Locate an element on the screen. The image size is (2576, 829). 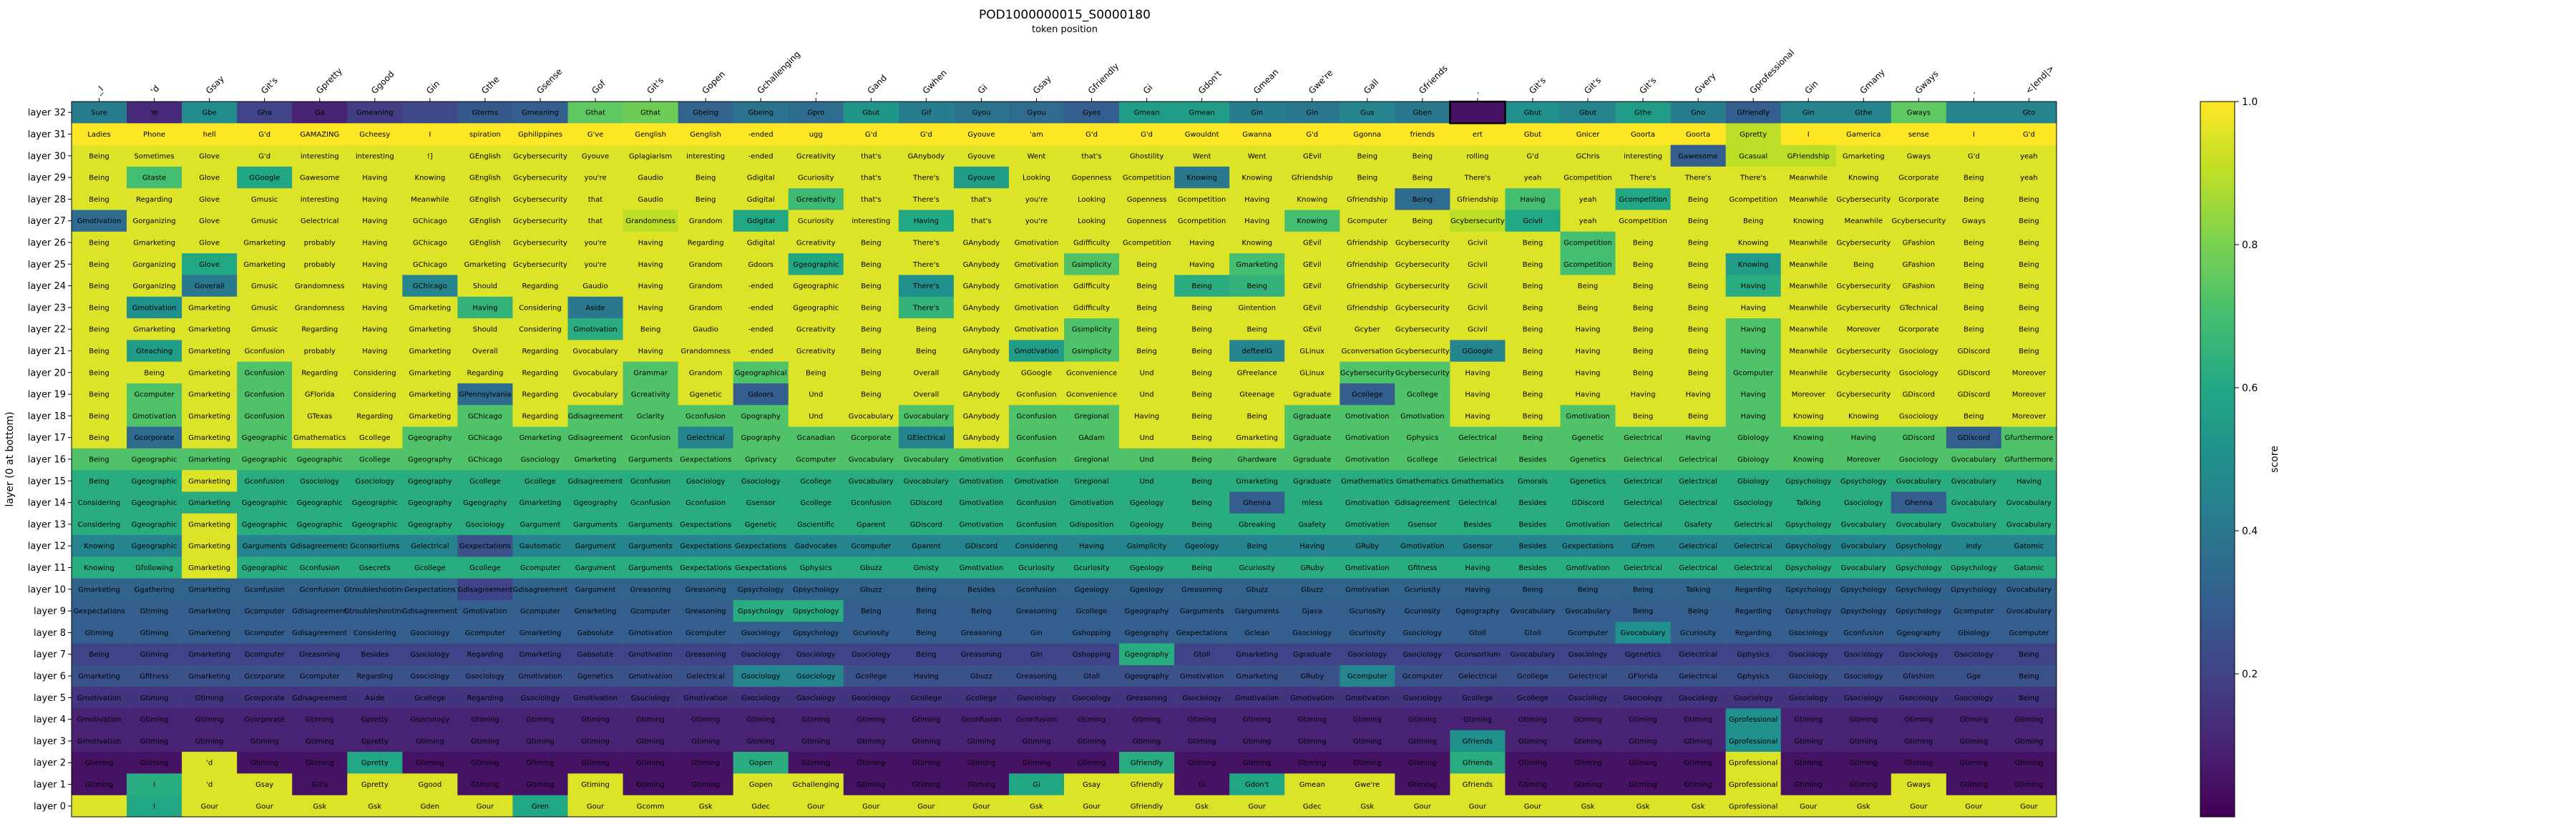
cell-label: Meanwhile is located at coordinates (1809, 265).